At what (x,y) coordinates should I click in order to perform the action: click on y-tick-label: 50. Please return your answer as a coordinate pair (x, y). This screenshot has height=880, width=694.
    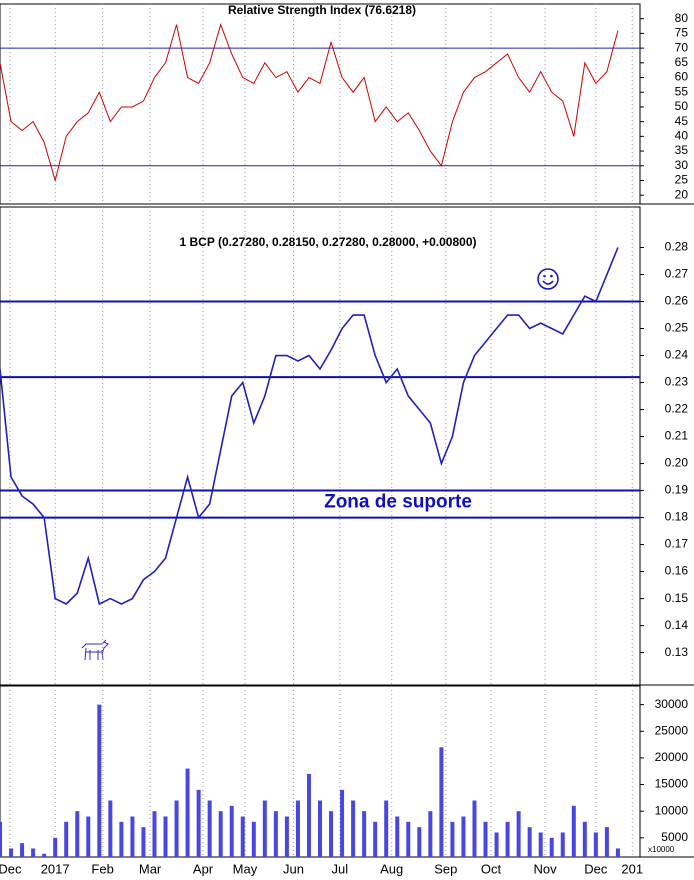
    Looking at the image, I should click on (682, 106).